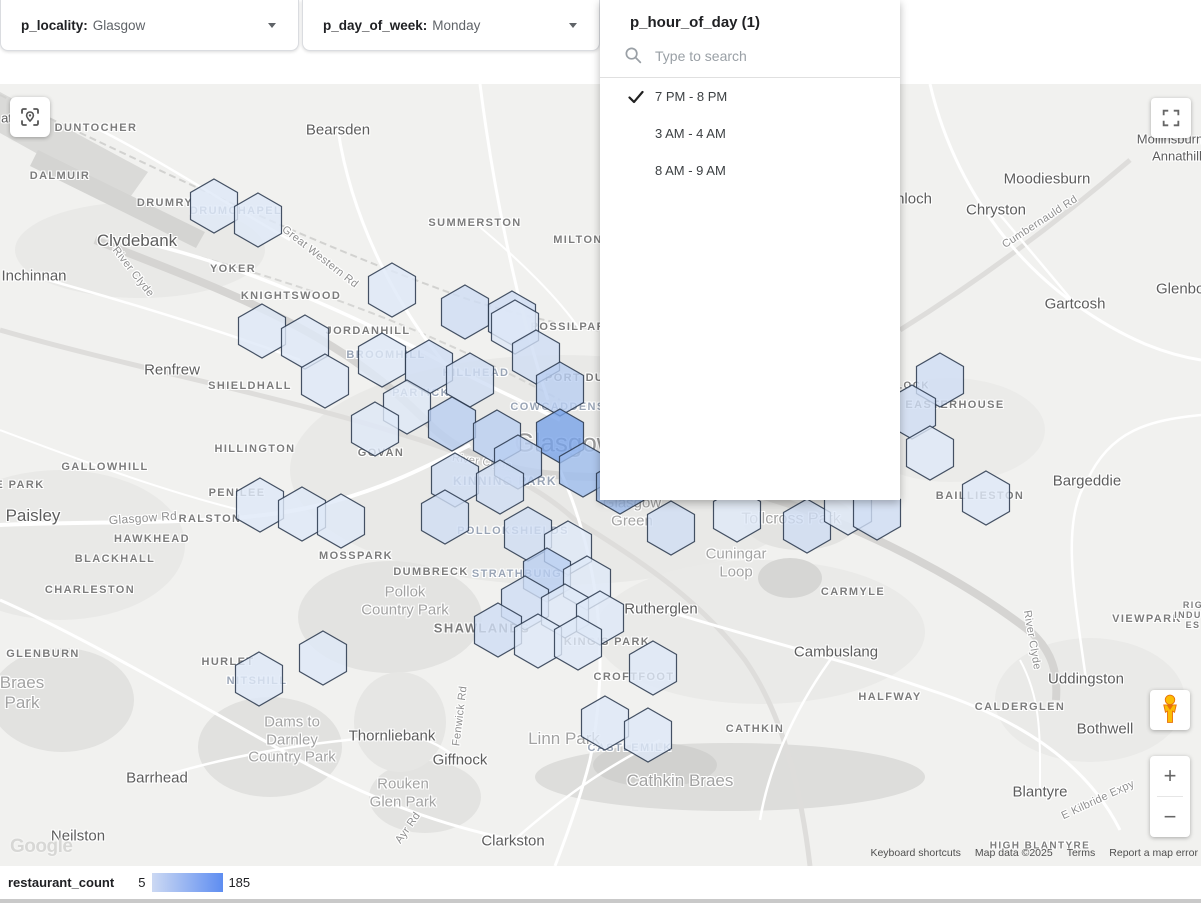 The image size is (1201, 903). What do you see at coordinates (1170, 817) in the screenshot?
I see `zoom-out-button: −` at bounding box center [1170, 817].